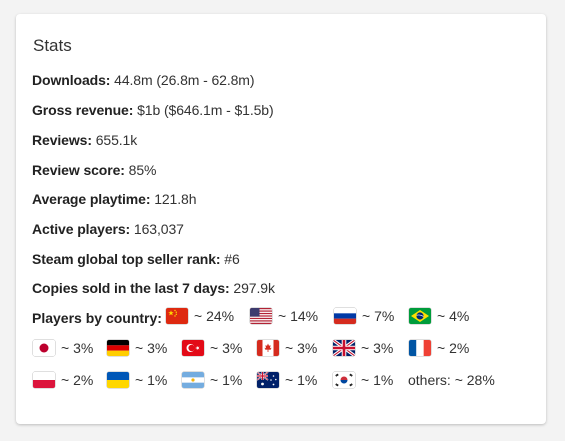 The image size is (565, 441). I want to click on japan-flag-icon, so click(44, 348).